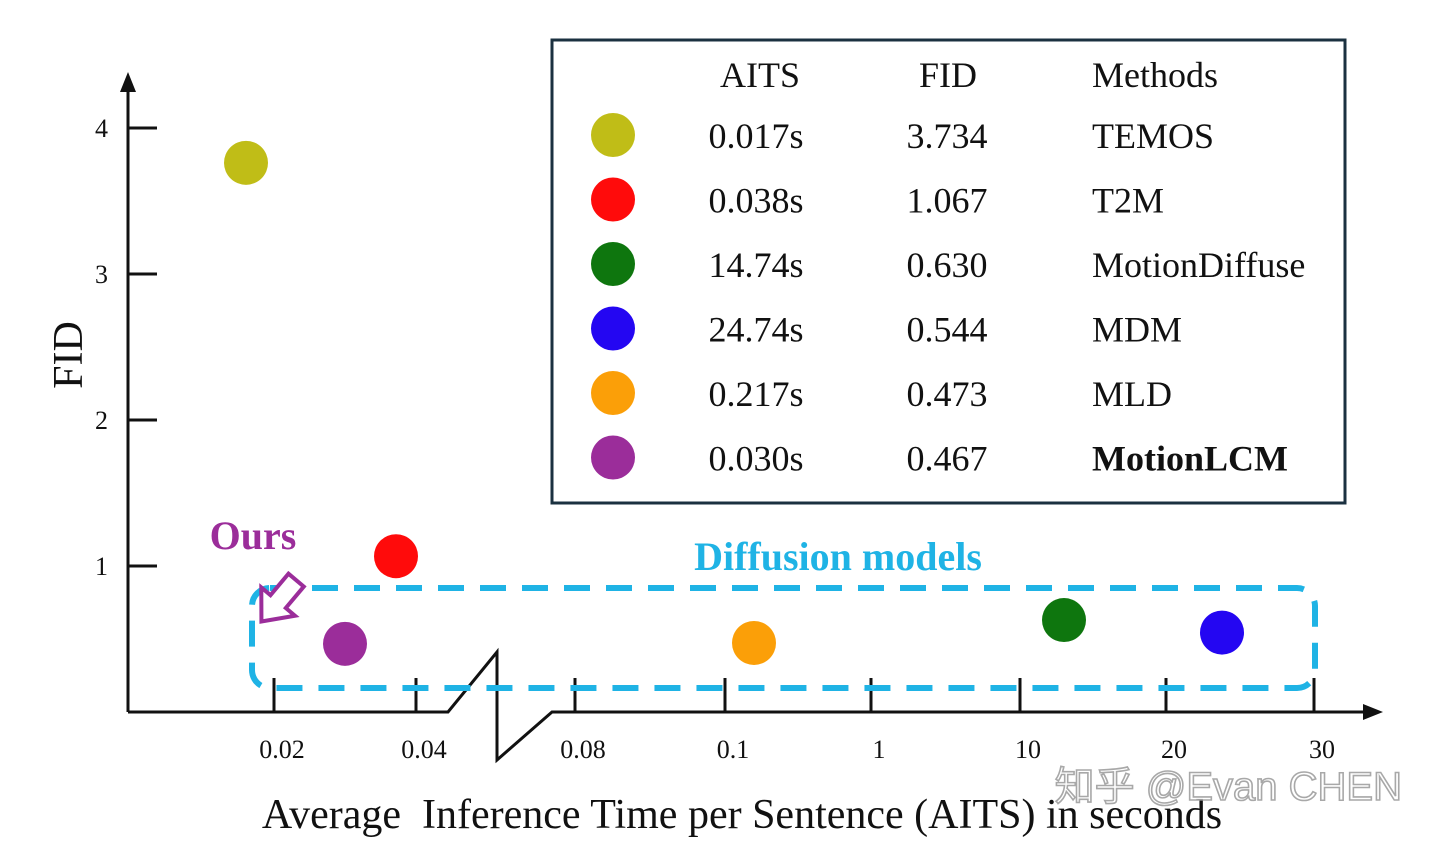 The height and width of the screenshot is (844, 1440). Describe the element at coordinates (253, 535) in the screenshot. I see `ours-label: Ours` at that location.